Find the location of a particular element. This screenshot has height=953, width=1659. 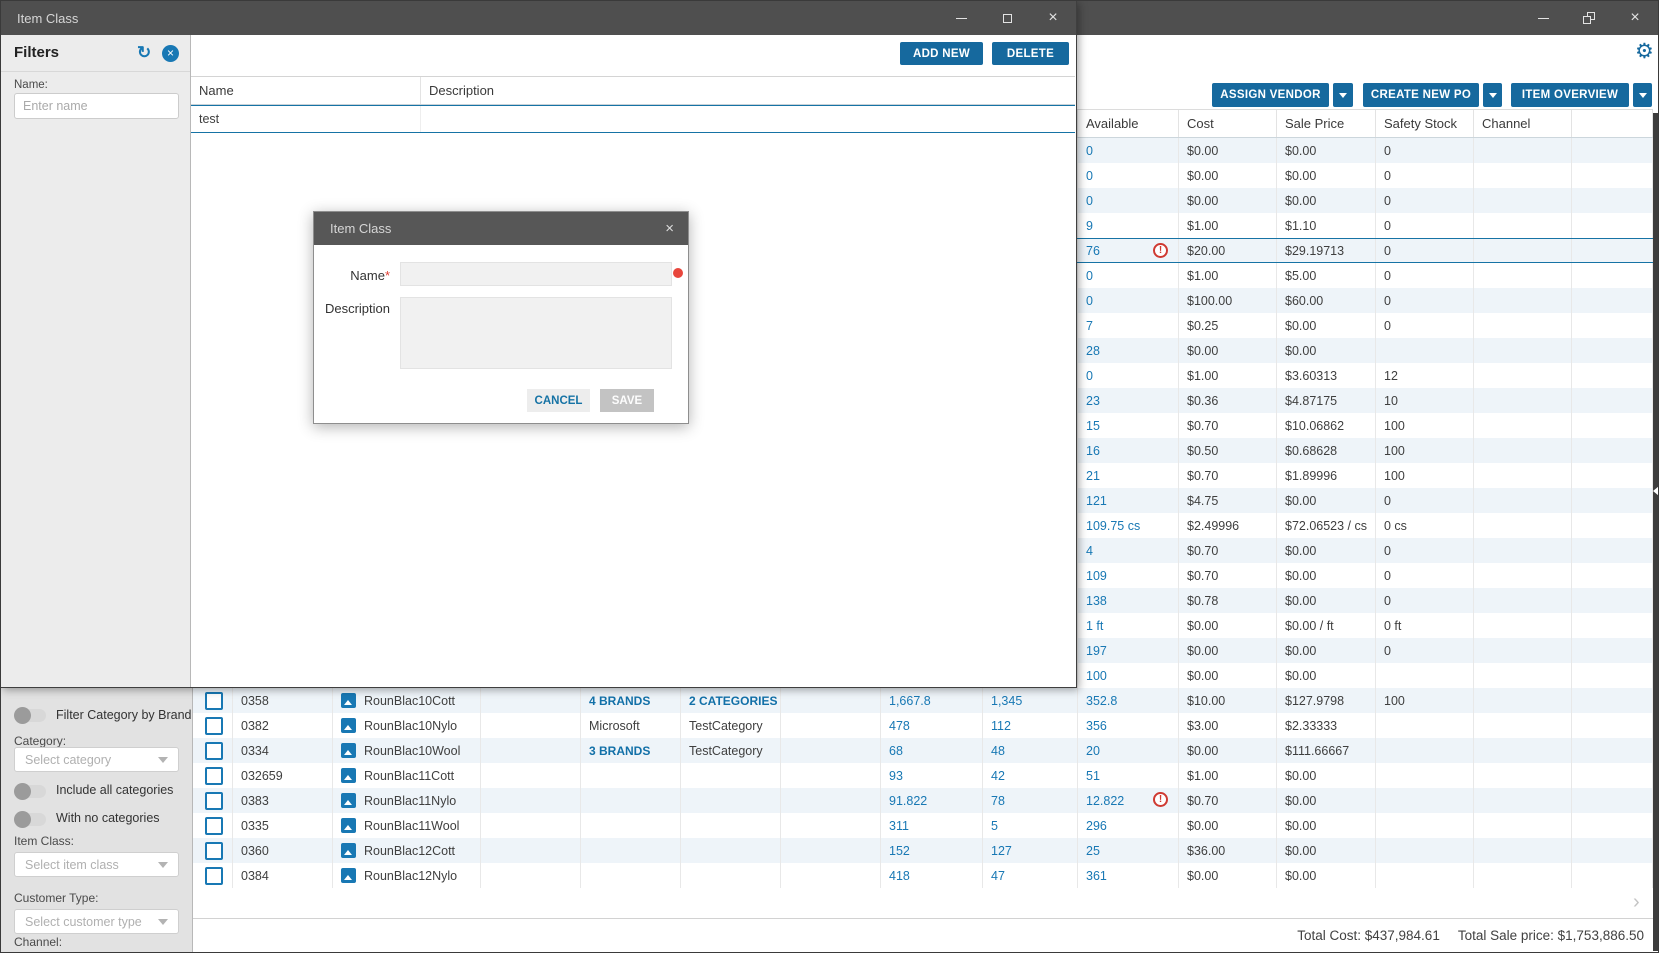

item-overview-button: ITEM OVERVIEW is located at coordinates (1570, 95).